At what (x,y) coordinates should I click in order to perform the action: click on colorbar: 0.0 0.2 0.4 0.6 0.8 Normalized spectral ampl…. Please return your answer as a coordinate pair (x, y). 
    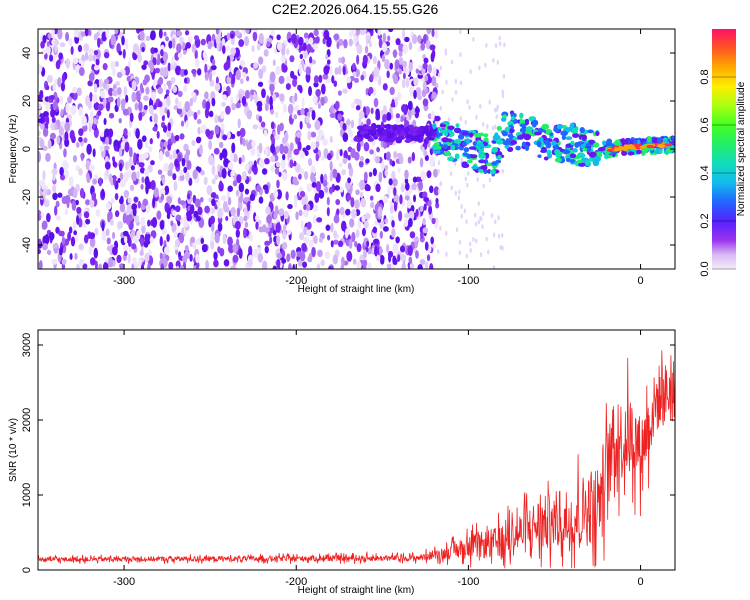
    Looking at the image, I should click on (723, 153).